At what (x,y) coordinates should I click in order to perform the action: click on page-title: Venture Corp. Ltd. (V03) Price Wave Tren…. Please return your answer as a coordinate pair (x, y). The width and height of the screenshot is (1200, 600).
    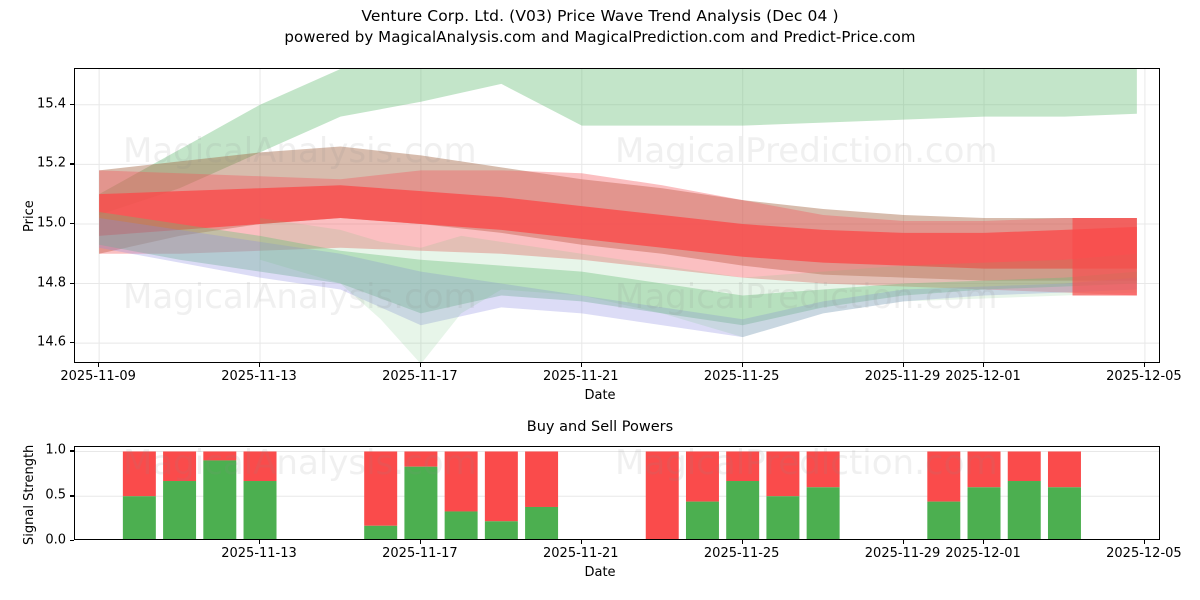
    Looking at the image, I should click on (600, 16).